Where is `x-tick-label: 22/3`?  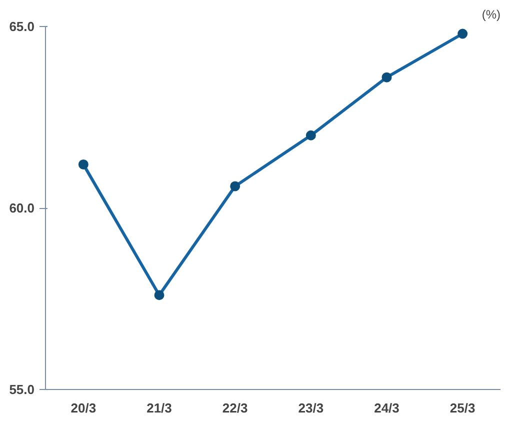
x-tick-label: 22/3 is located at coordinates (235, 408).